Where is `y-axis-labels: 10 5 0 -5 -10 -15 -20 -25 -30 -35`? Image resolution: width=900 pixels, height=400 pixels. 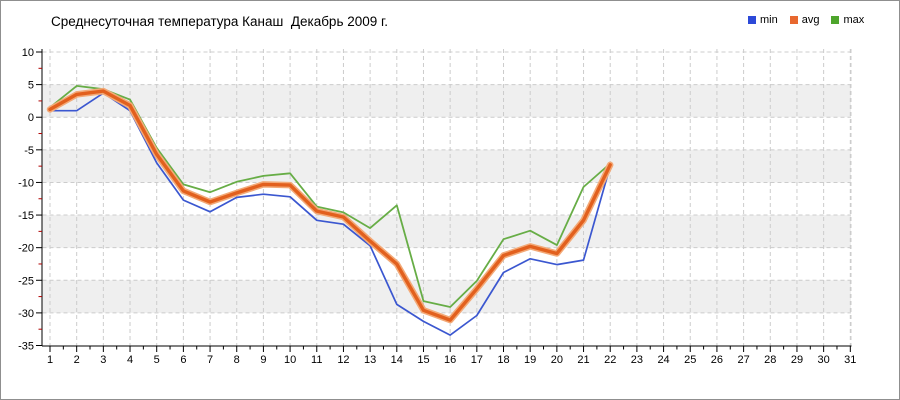 y-axis-labels: 10 5 0 -5 -10 -15 -20 -25 -30 -35 is located at coordinates (26, 199).